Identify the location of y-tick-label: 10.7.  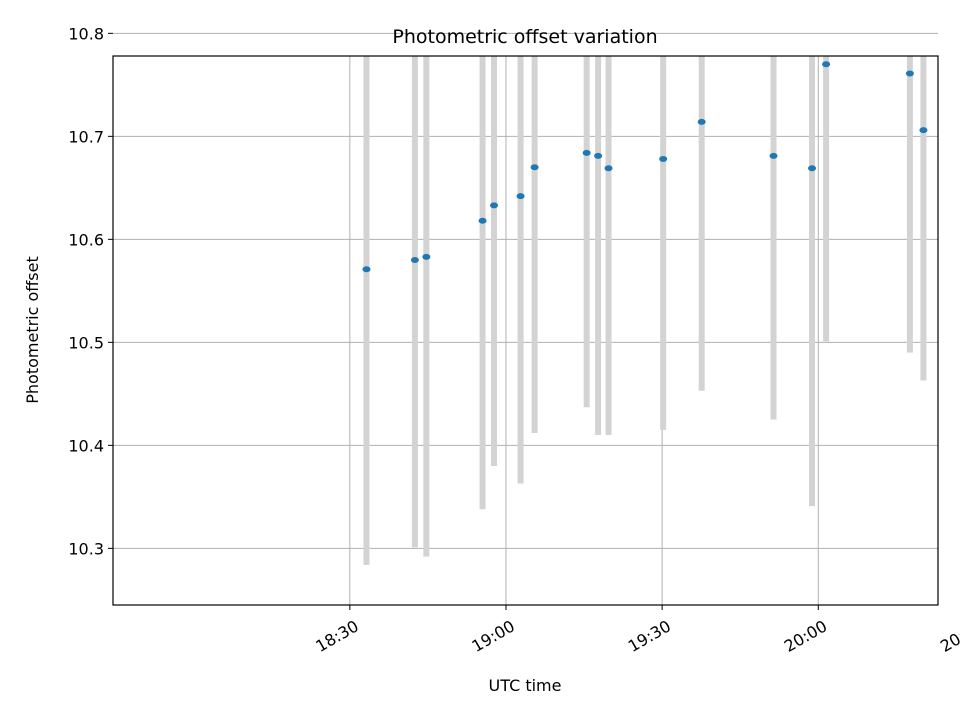
(86, 136).